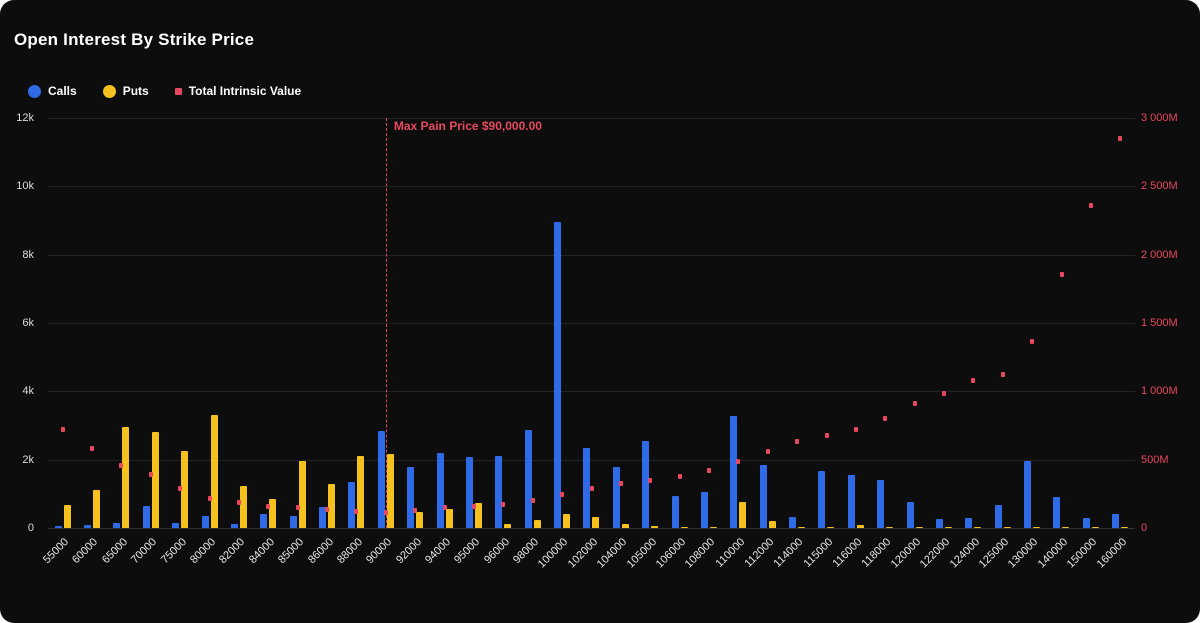 The image size is (1200, 623). What do you see at coordinates (467, 551) in the screenshot?
I see `x-axis-label: 95000` at bounding box center [467, 551].